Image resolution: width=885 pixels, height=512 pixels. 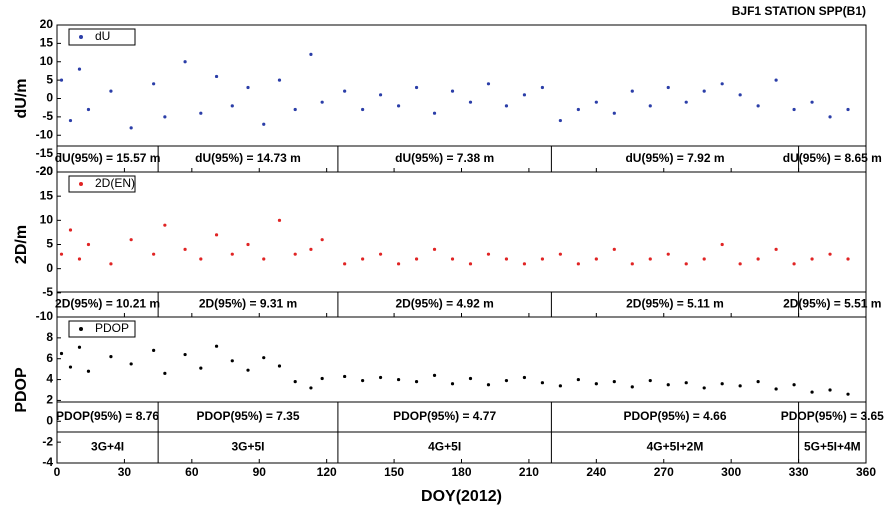 I want to click on y-tick-label: -4, so click(x=47, y=462).